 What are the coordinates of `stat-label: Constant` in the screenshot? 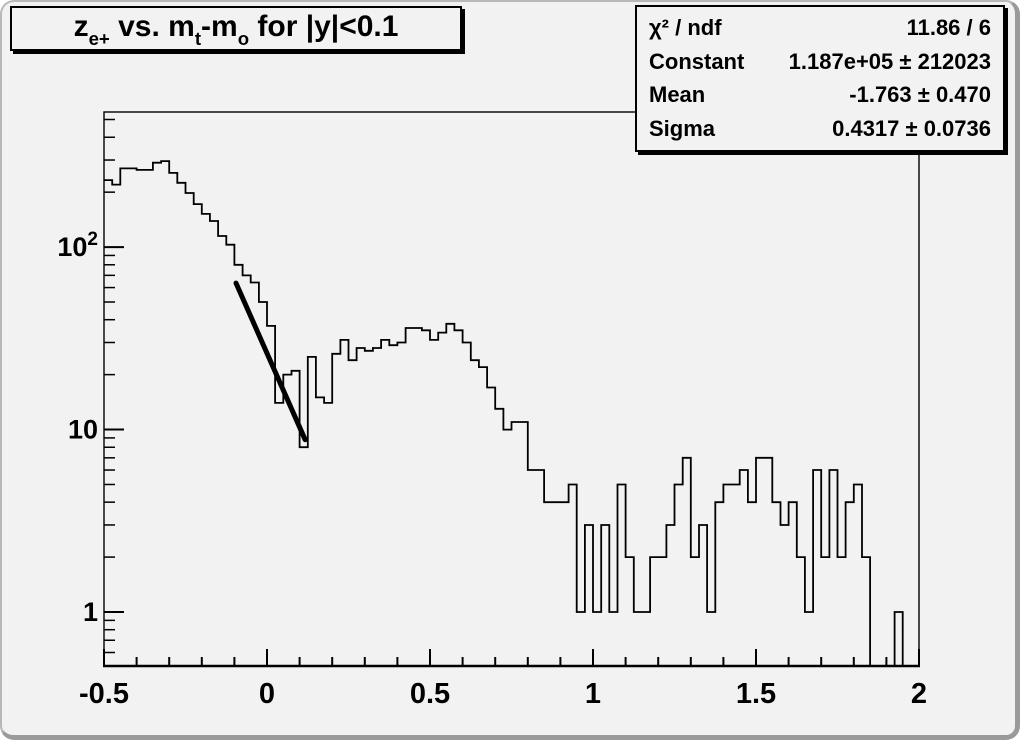 It's located at (697, 61).